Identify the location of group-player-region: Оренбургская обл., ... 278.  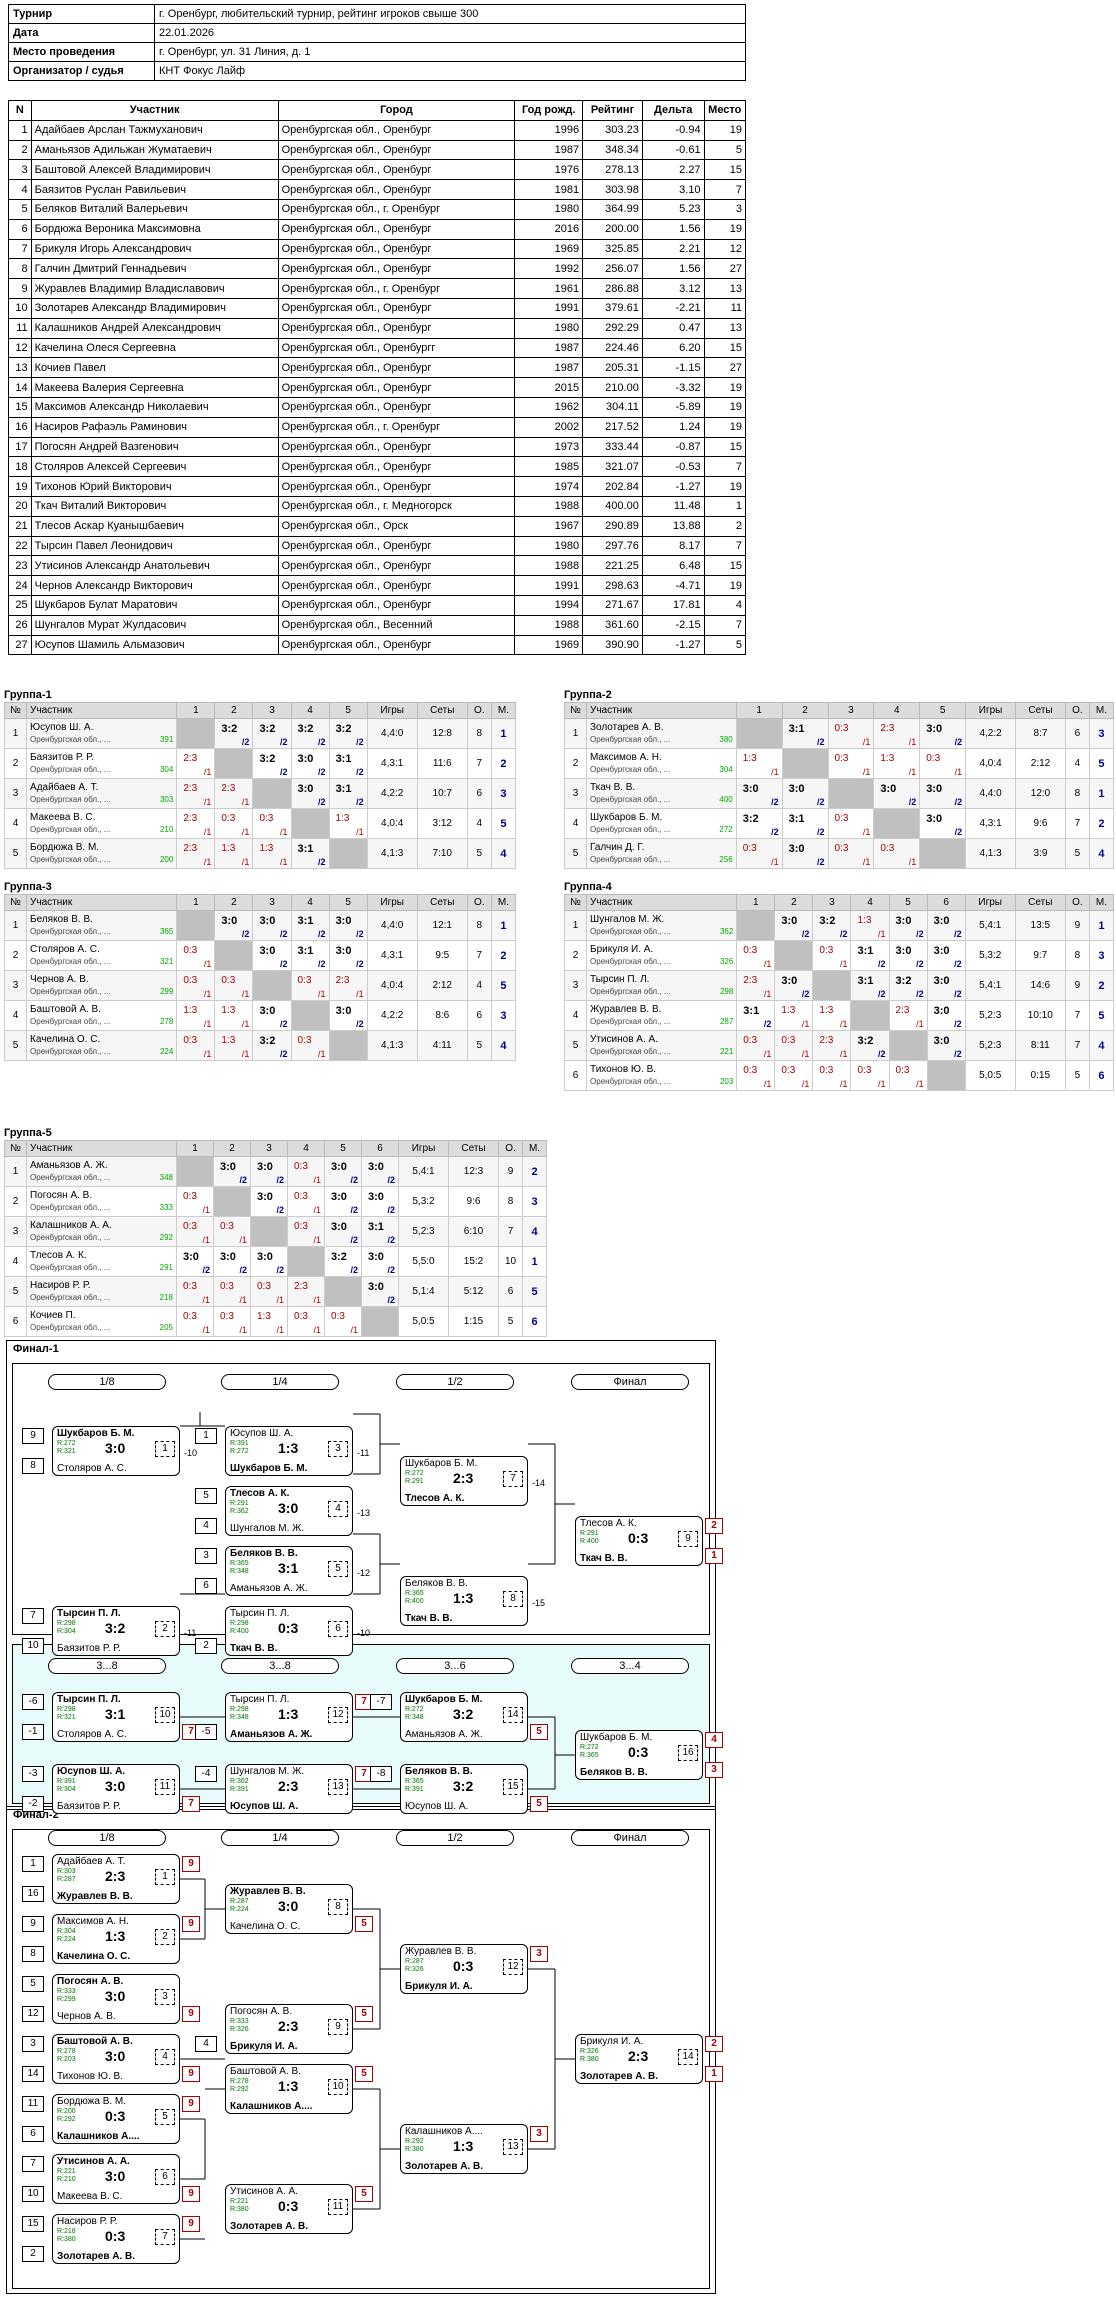
(101, 1022).